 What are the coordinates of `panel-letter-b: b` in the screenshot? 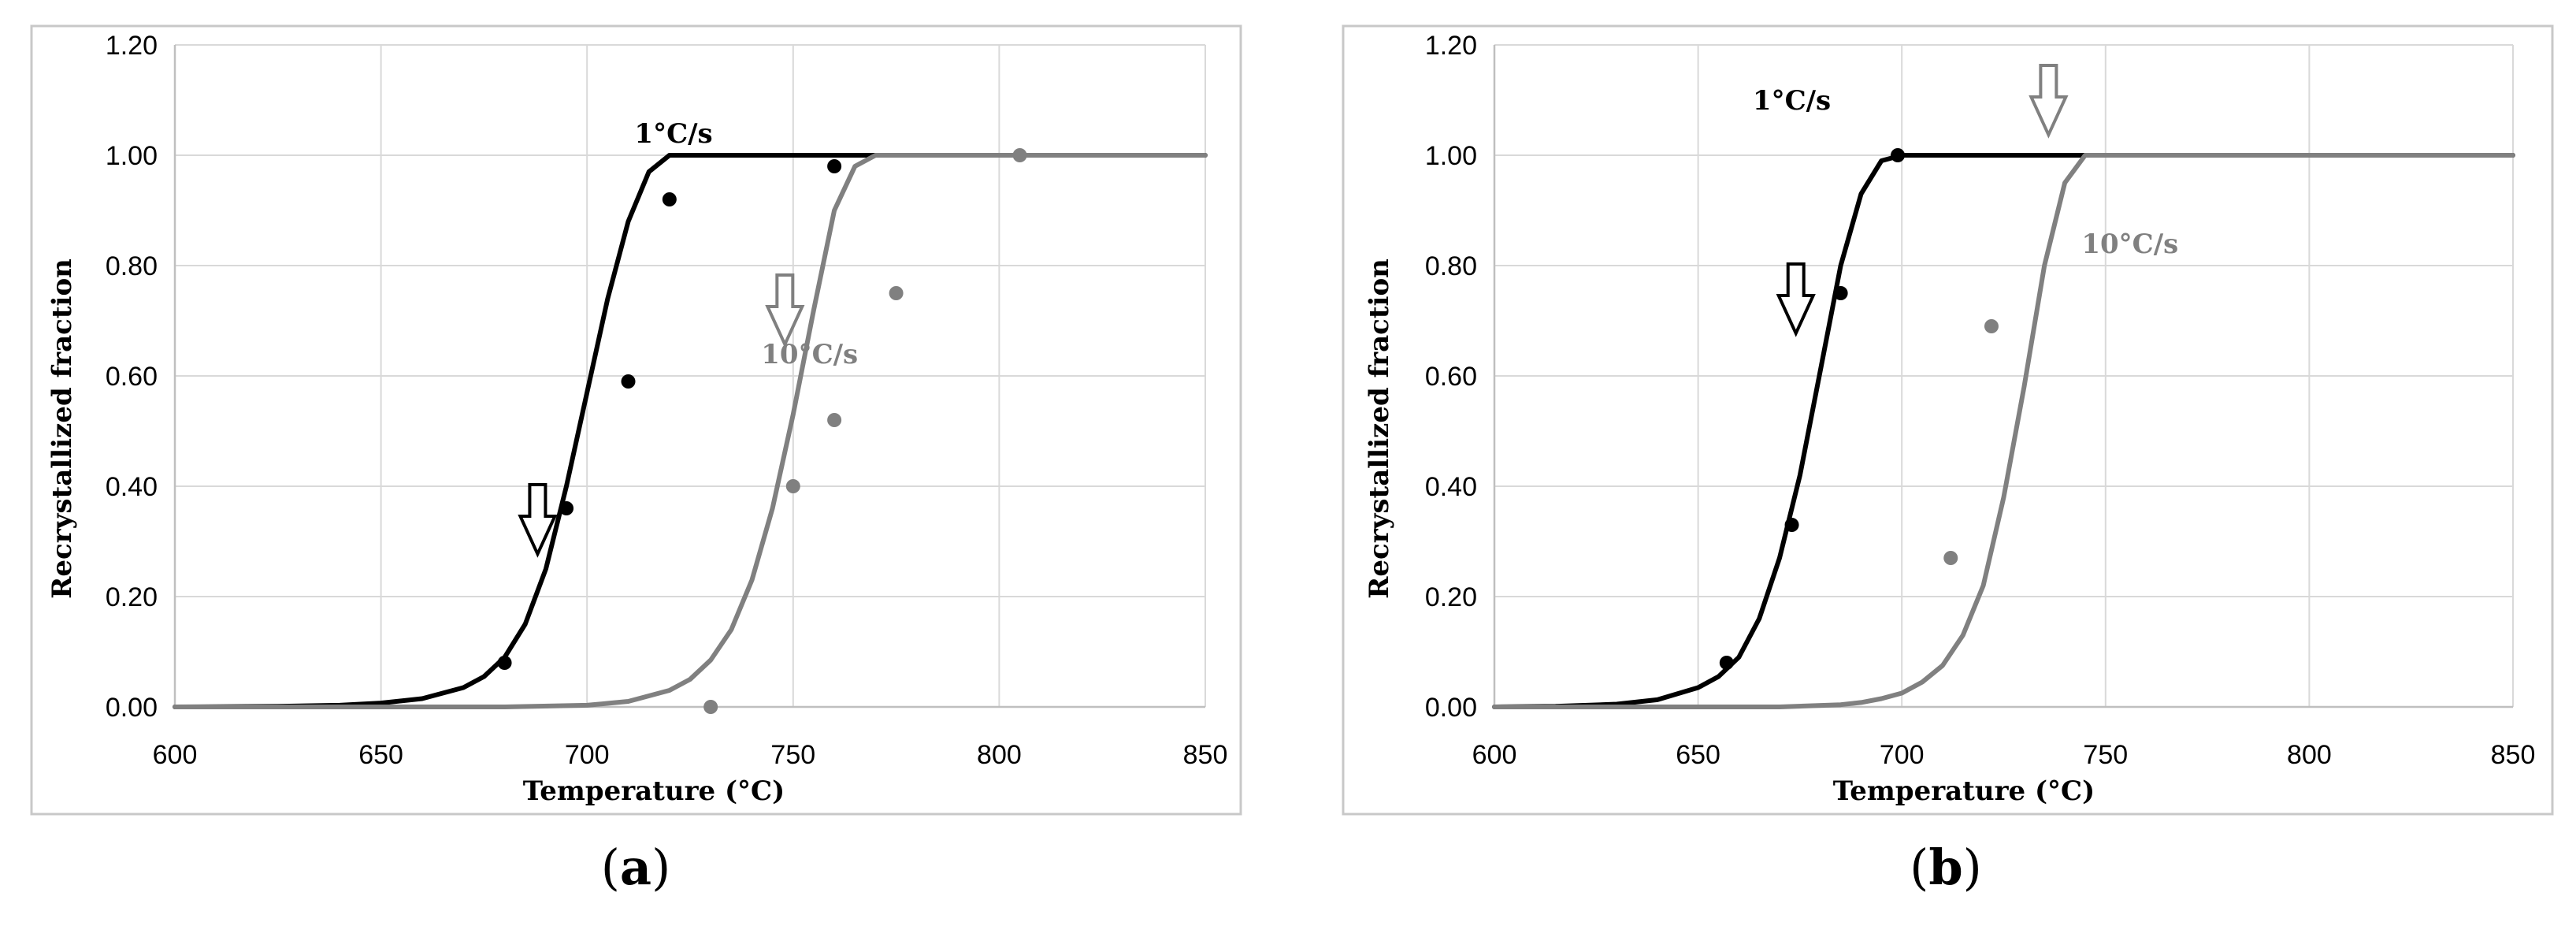 It's located at (1945, 867).